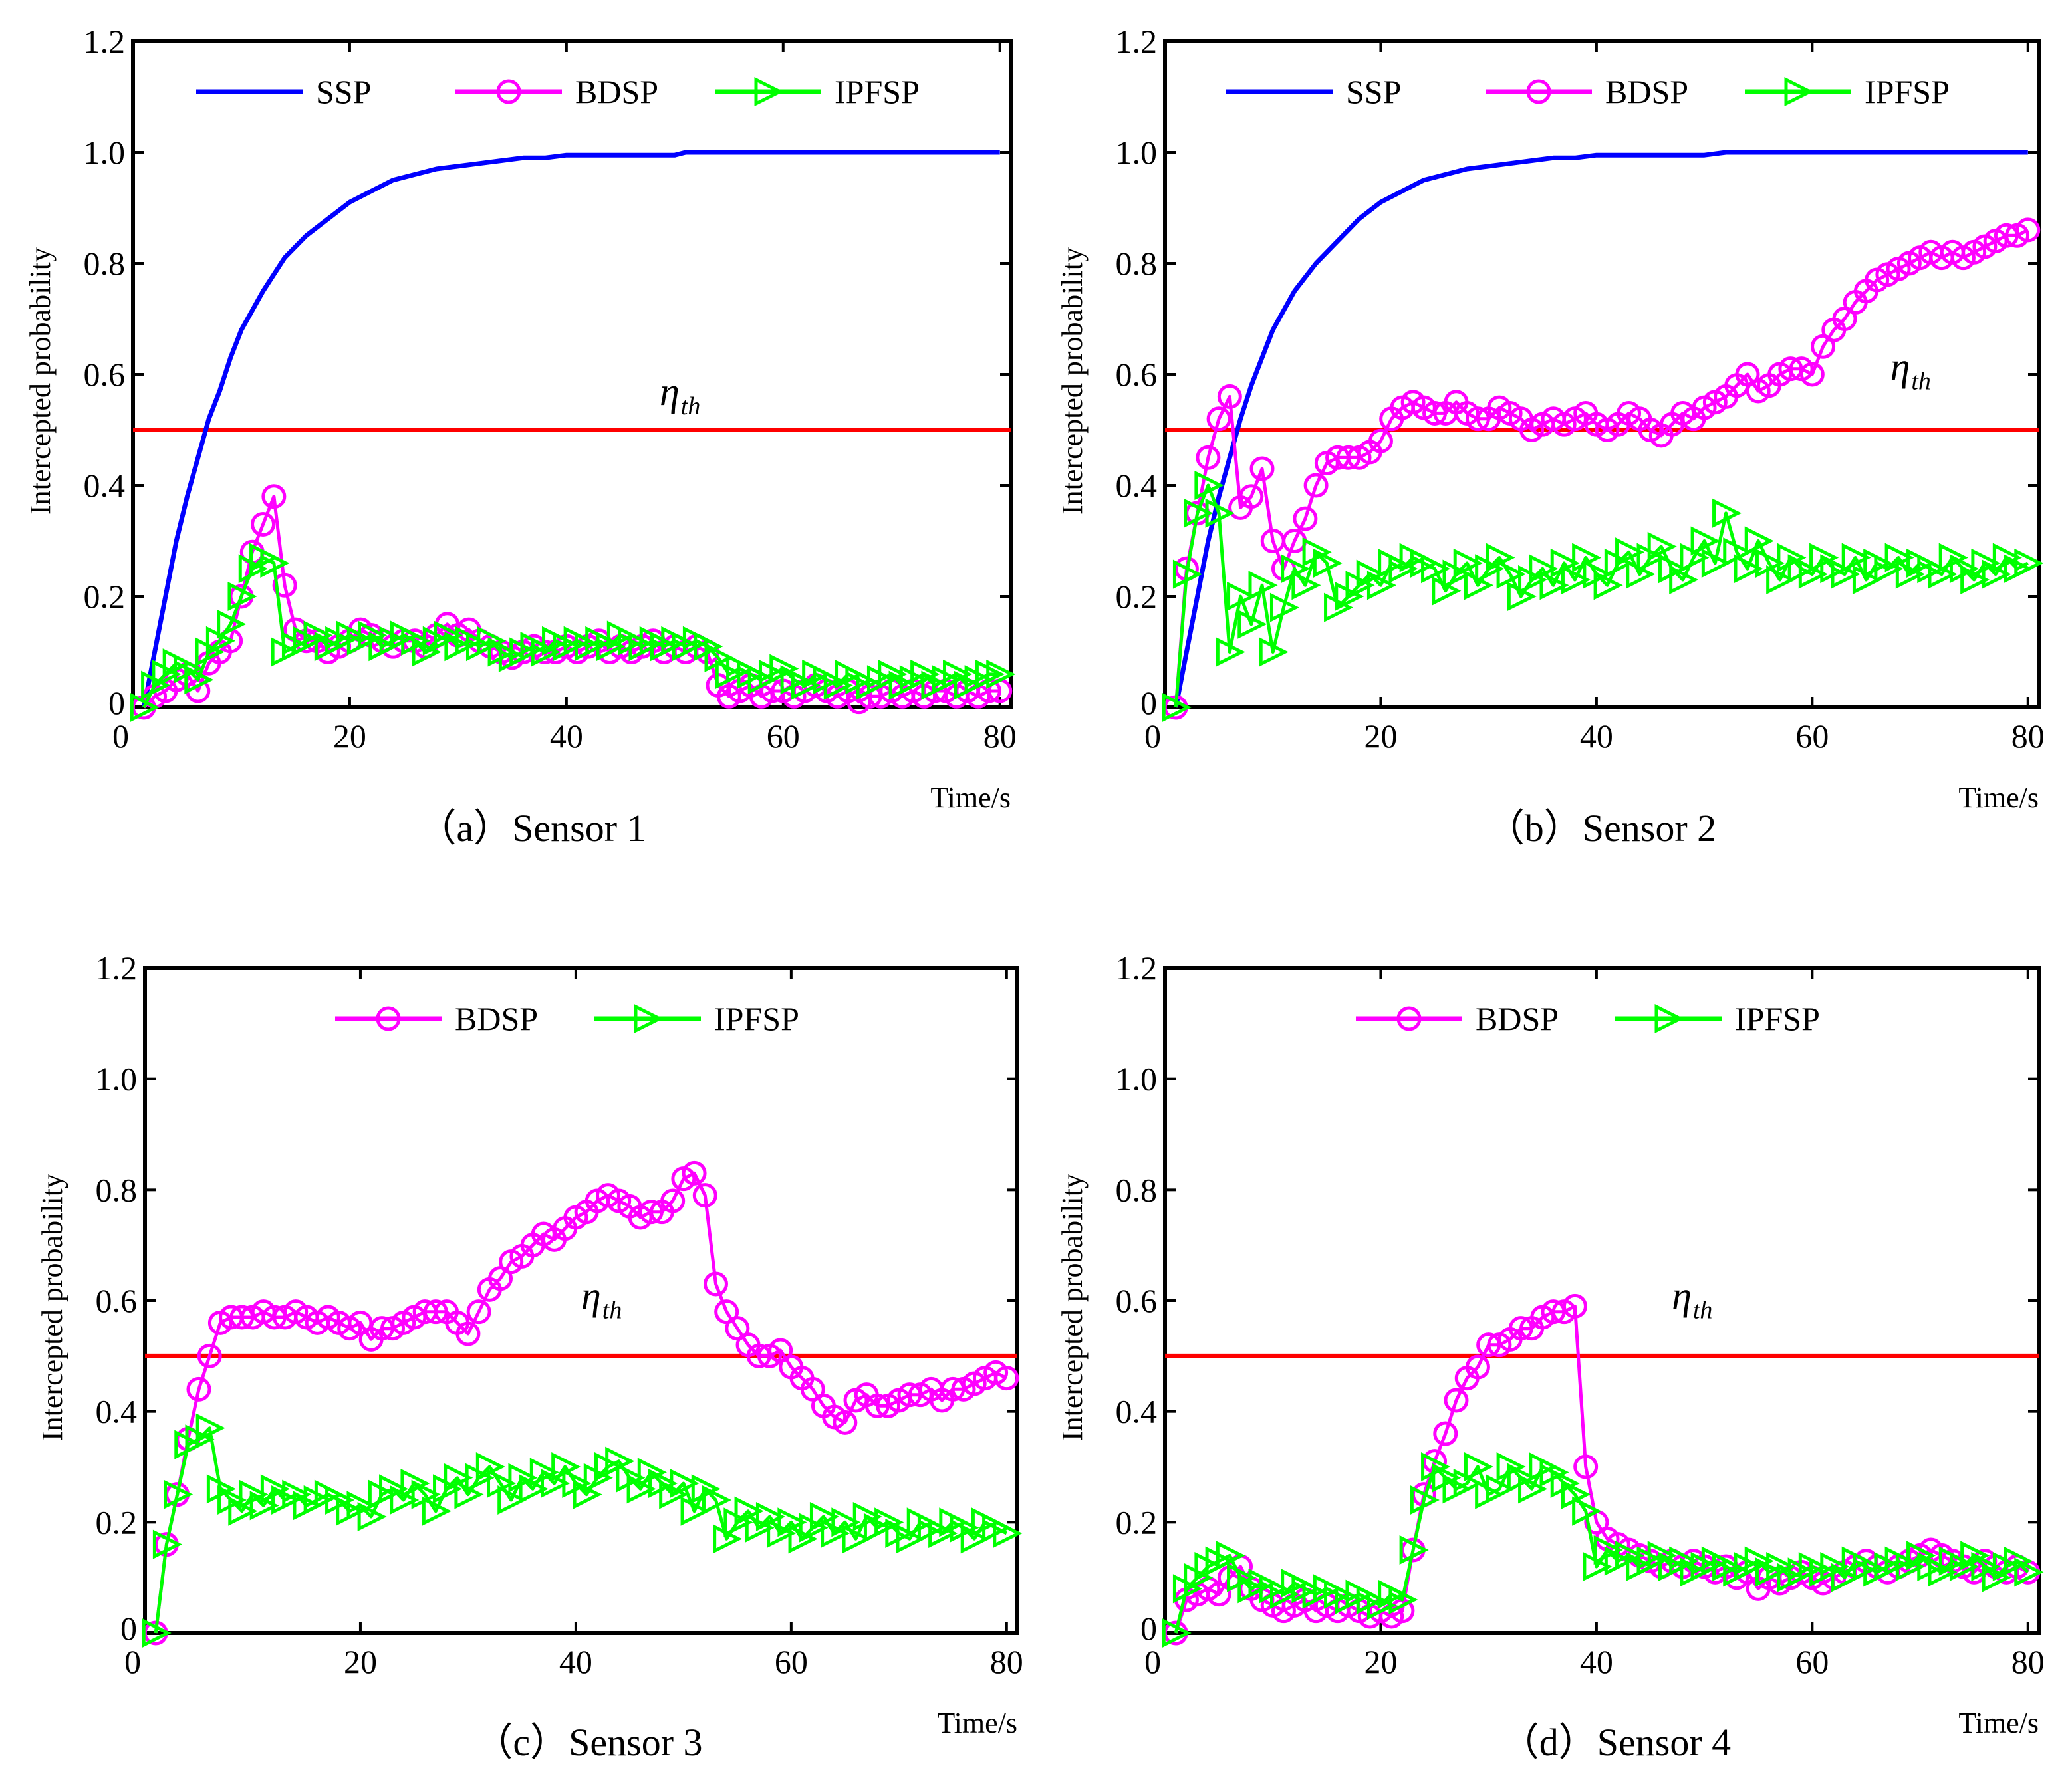 Image resolution: width=2072 pixels, height=1776 pixels. Describe the element at coordinates (1148, 1628) in the screenshot. I see `y-tick-label: 0` at that location.